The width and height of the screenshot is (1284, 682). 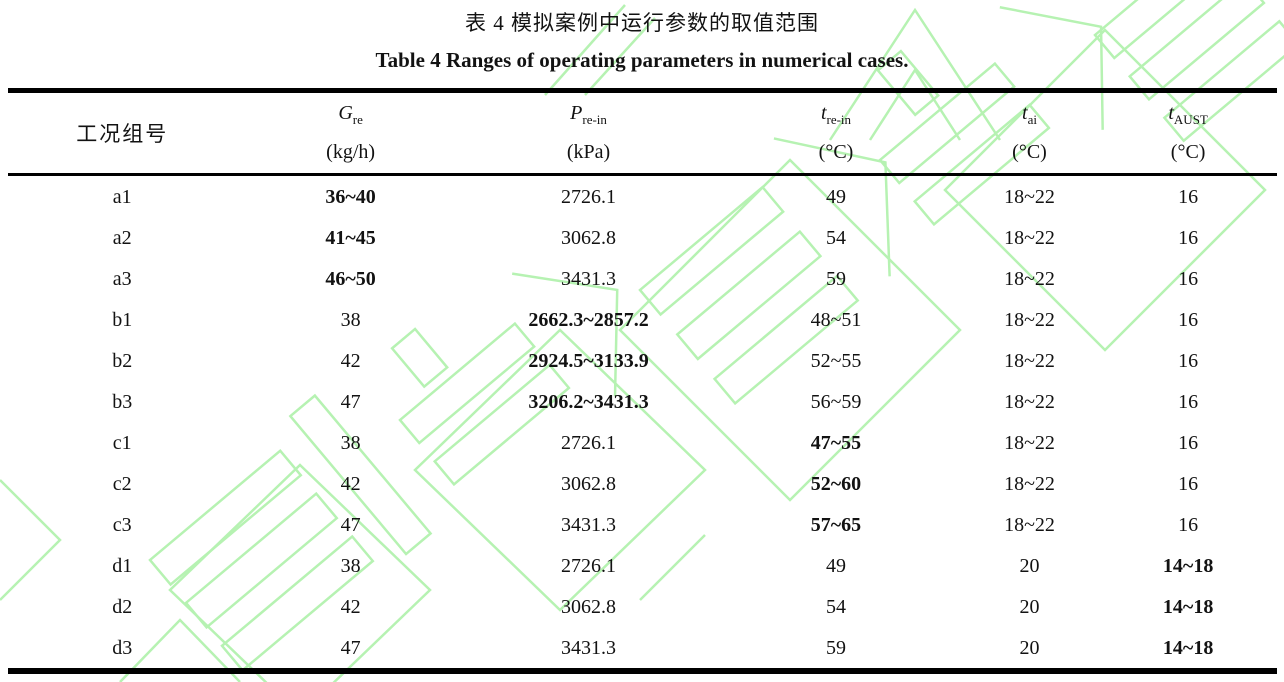 I want to click on header-taust-symbol: tAUST, so click(x=1188, y=114).